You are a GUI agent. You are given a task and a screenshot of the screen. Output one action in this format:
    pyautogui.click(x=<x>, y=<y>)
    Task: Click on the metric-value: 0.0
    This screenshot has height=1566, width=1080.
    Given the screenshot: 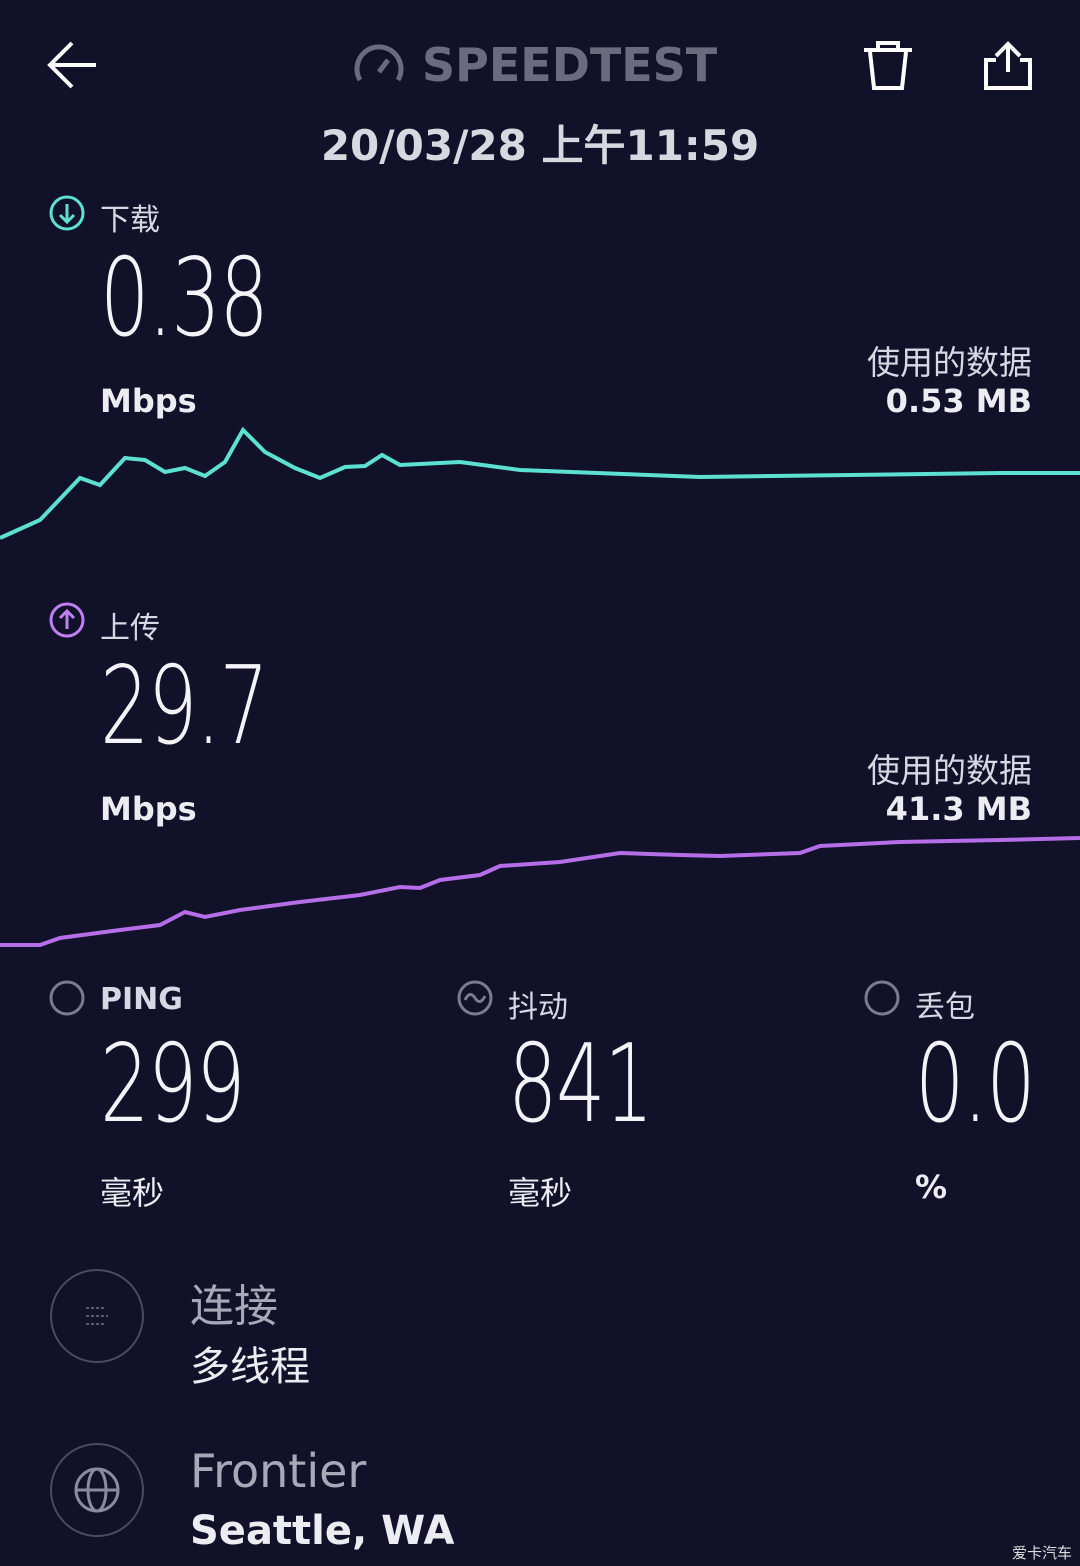 What is the action you would take?
    pyautogui.click(x=975, y=1084)
    